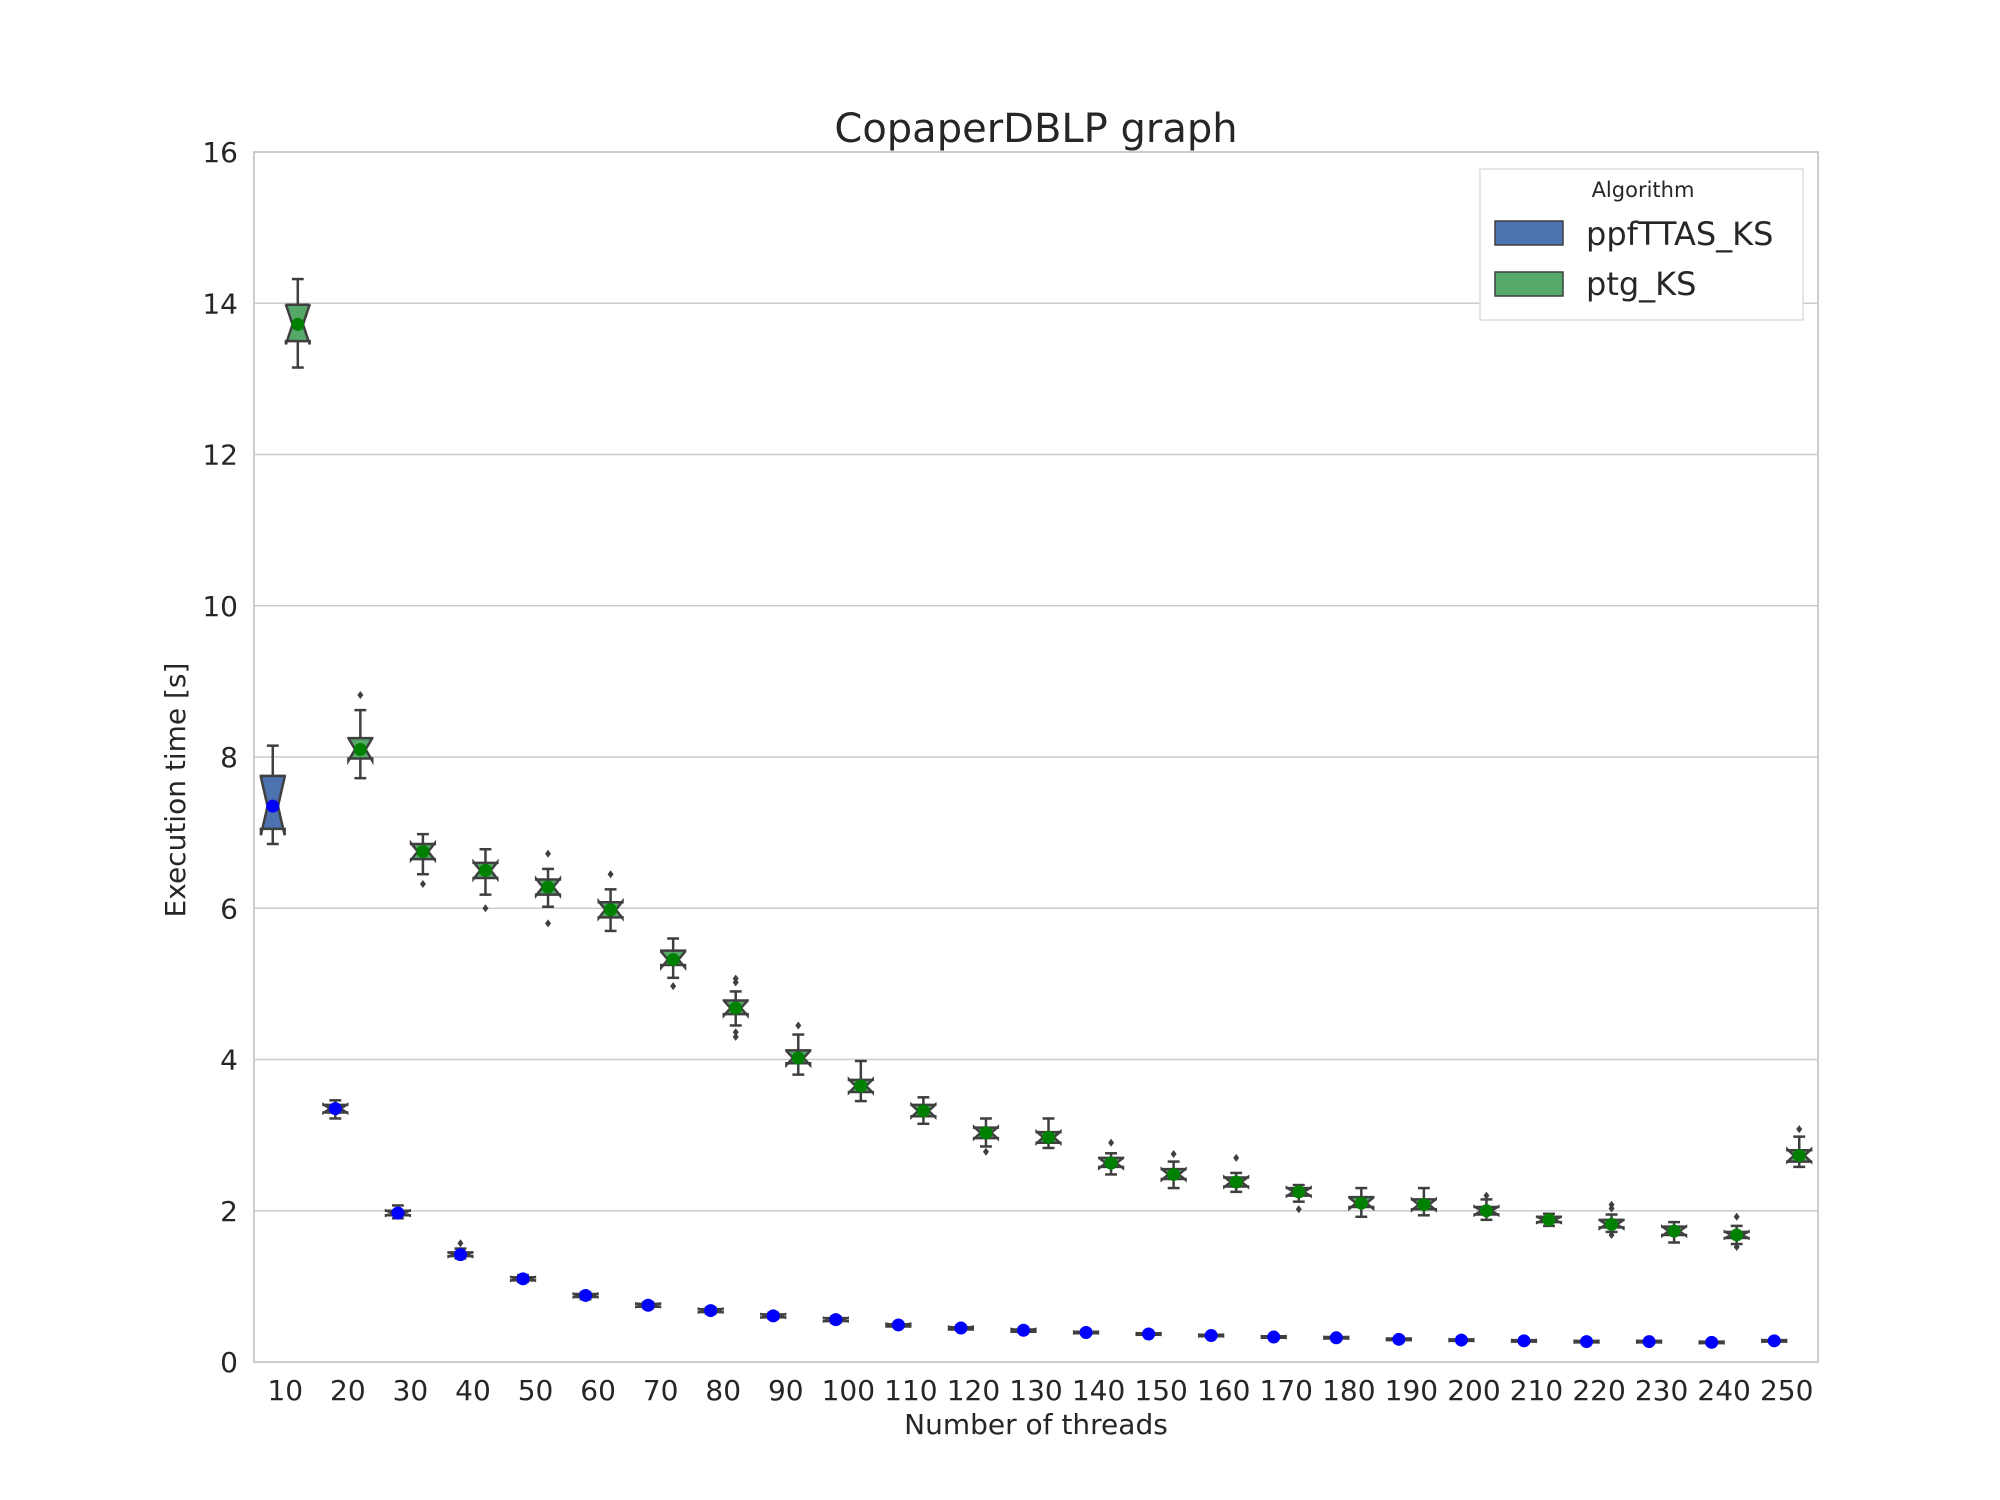 The image size is (2000, 1500). Describe the element at coordinates (1035, 129) in the screenshot. I see `chart-title: CopaperDBLP graph` at that location.